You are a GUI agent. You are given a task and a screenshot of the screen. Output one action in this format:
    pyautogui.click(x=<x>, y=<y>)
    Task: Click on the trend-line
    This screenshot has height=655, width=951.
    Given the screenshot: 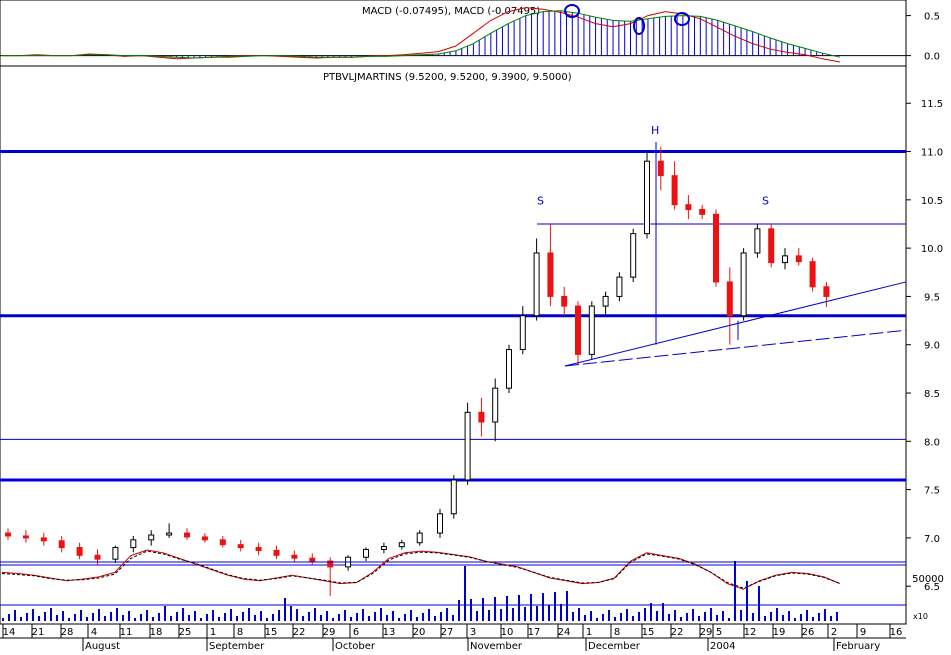 What is the action you would take?
    pyautogui.click(x=735, y=324)
    